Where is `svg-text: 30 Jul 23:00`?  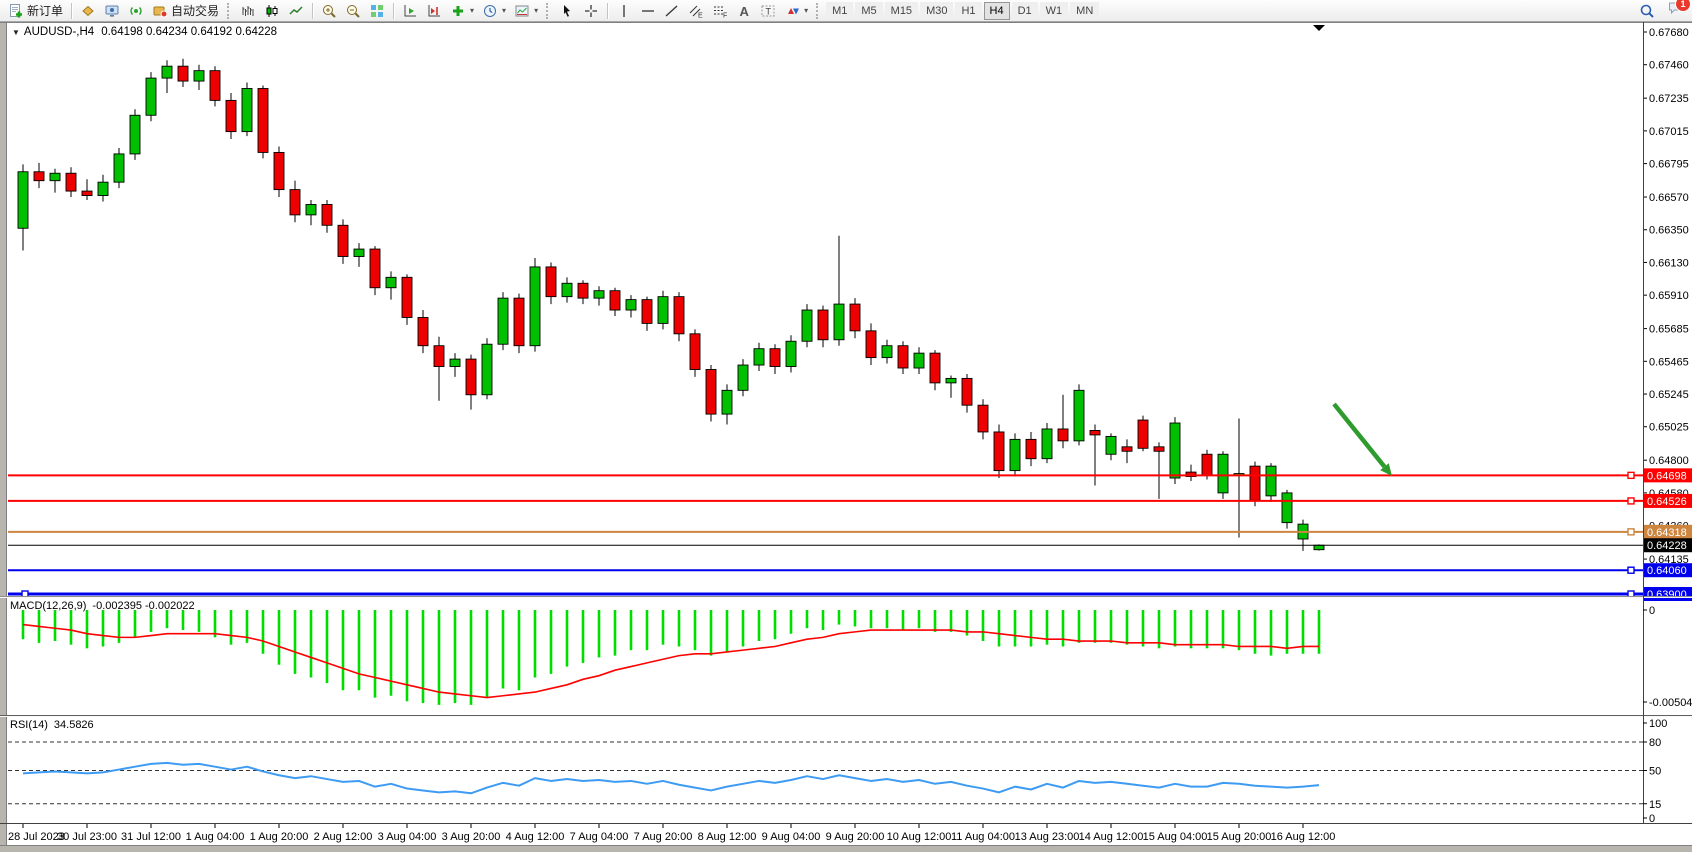 svg-text: 30 Jul 23:00 is located at coordinates (87, 837).